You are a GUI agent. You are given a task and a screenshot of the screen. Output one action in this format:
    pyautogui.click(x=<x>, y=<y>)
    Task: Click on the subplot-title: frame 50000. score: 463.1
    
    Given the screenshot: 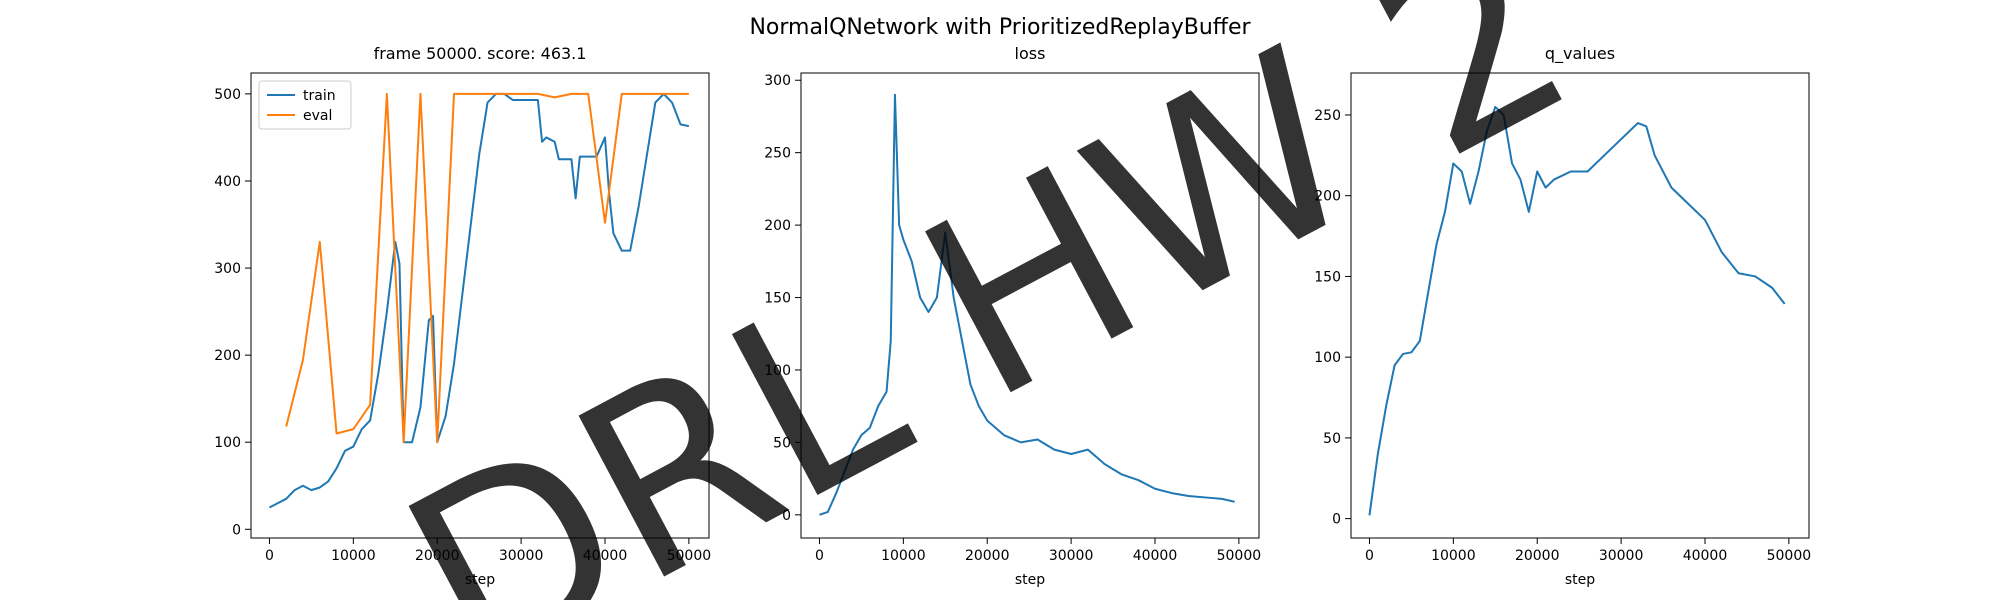 What is the action you would take?
    pyautogui.click(x=480, y=53)
    